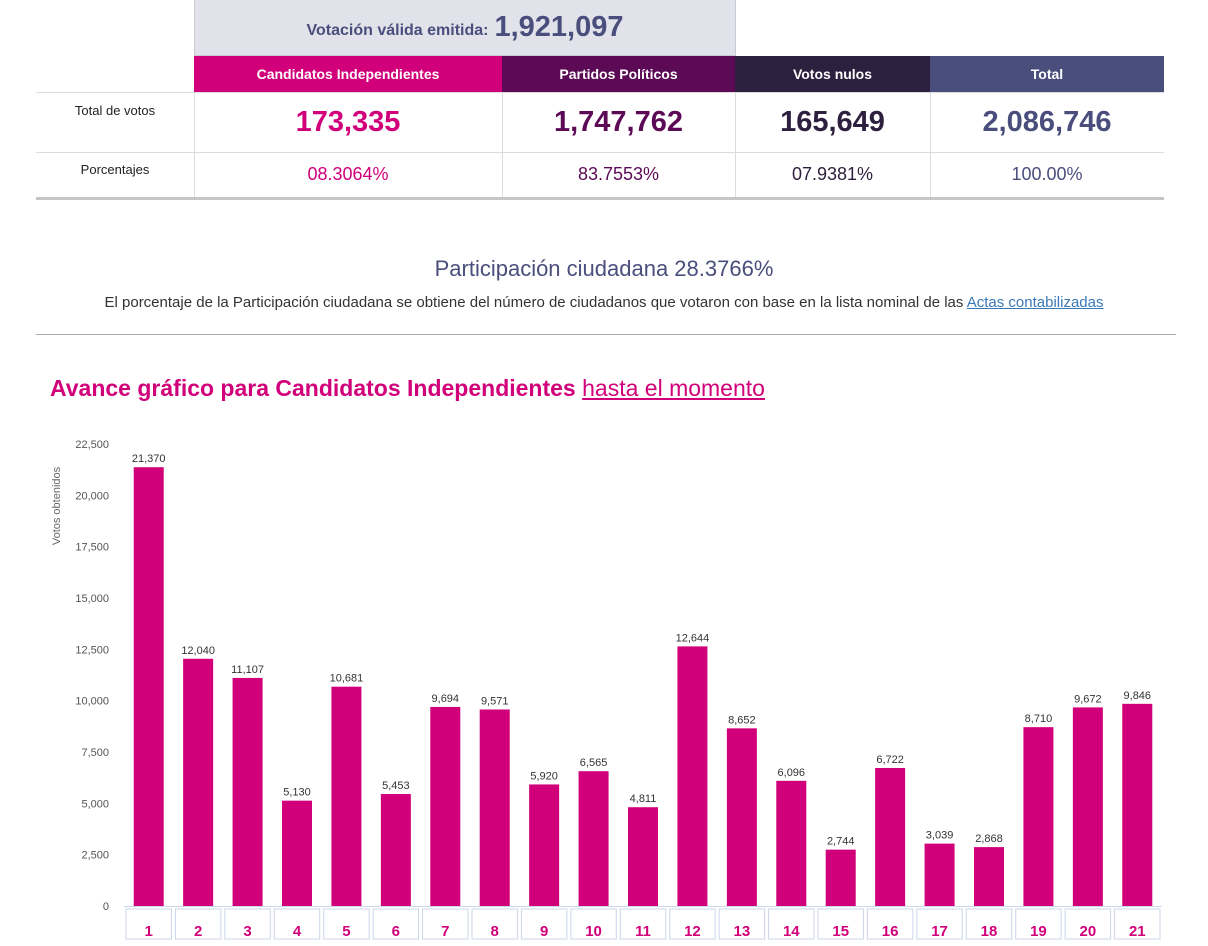  Describe the element at coordinates (673, 388) in the screenshot. I see `chart-heading-link: hasta el momento` at that location.